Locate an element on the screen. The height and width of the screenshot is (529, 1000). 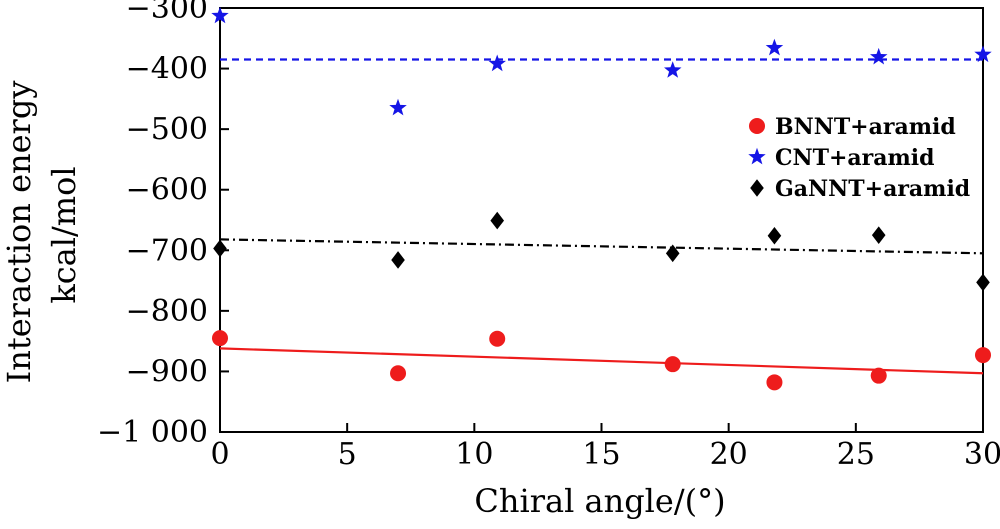
legend-label-2: CNT+aramid is located at coordinates (855, 158).